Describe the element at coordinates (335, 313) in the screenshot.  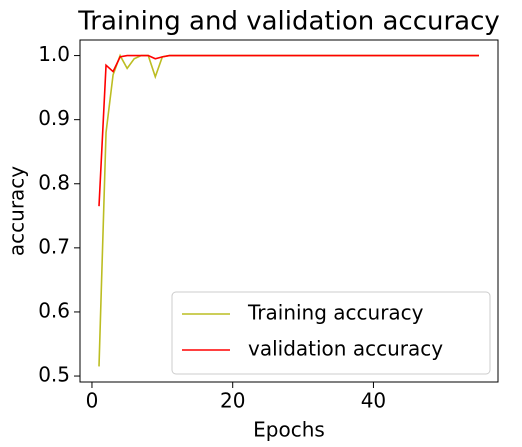
I see `legend-label: Training accuracy` at that location.